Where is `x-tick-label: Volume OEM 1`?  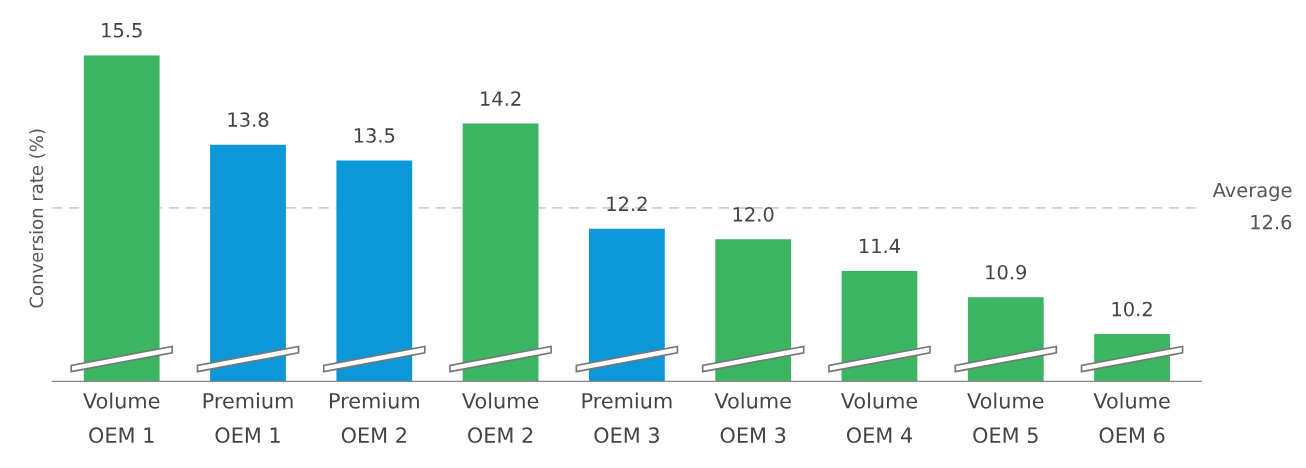
x-tick-label: Volume OEM 1 is located at coordinates (121, 418).